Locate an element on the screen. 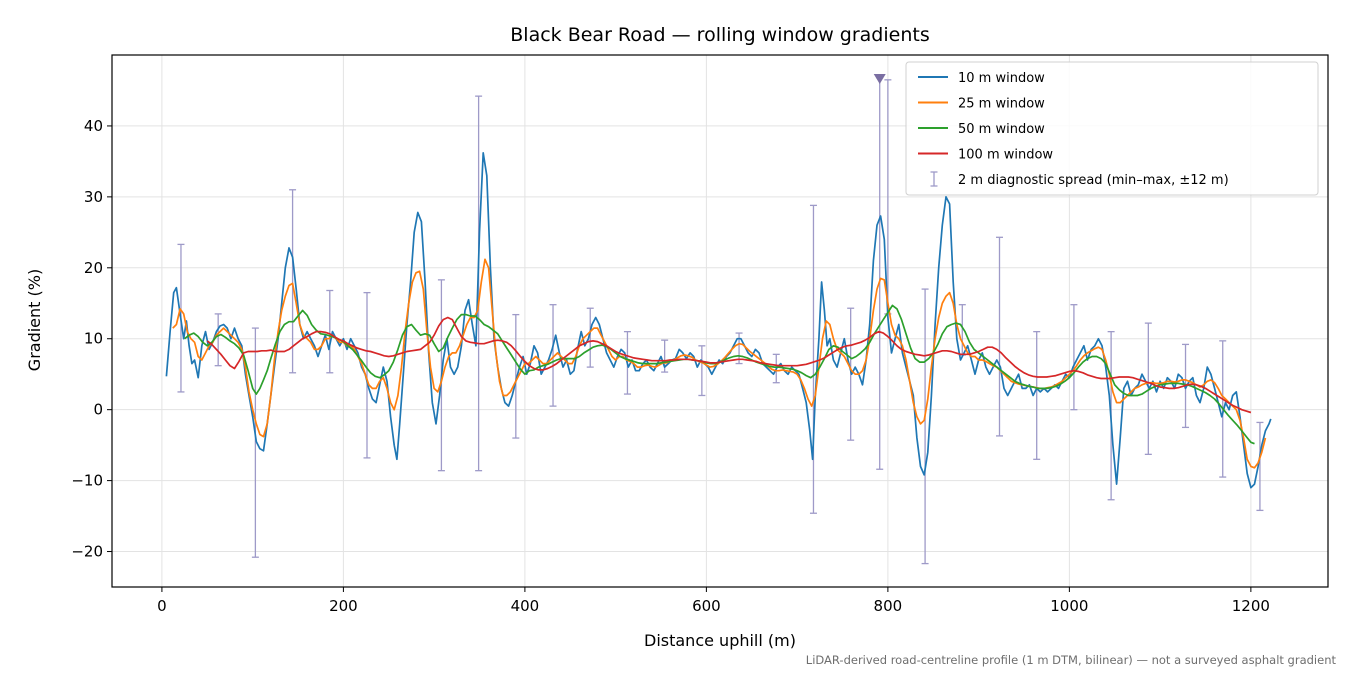  y-tick-label: 20 is located at coordinates (93, 268).